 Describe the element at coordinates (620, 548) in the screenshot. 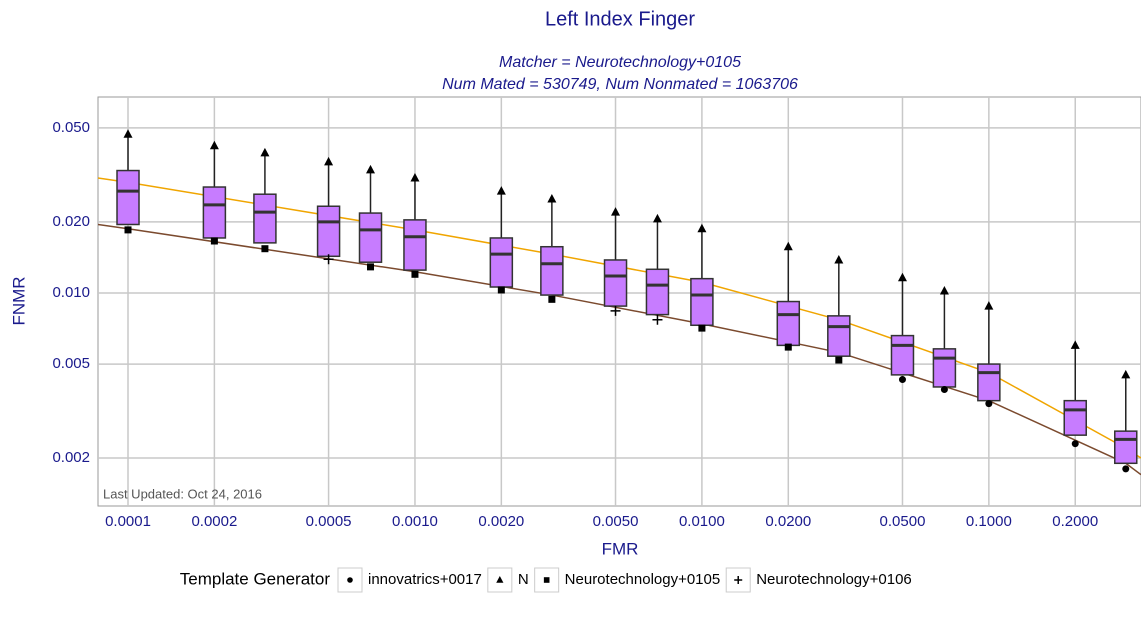

I see `x-axis-label: FMR` at that location.